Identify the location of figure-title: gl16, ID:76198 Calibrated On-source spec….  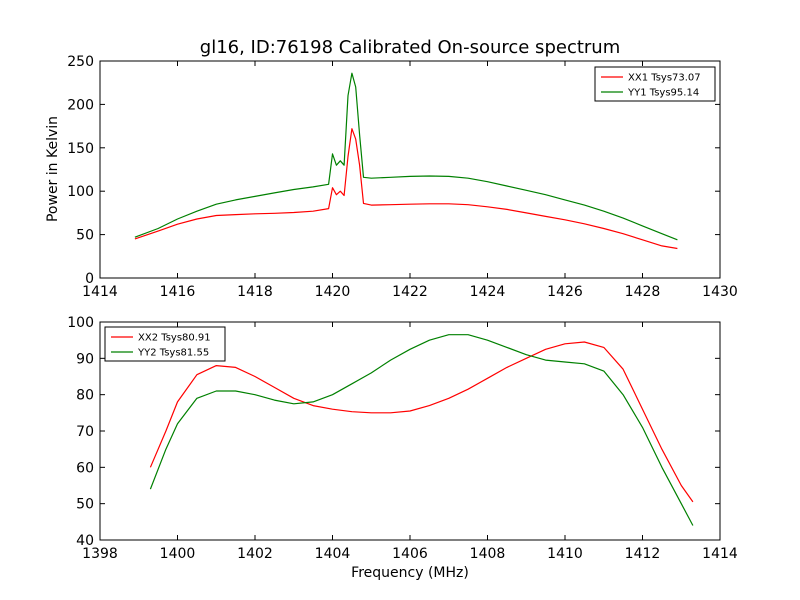
(410, 47).